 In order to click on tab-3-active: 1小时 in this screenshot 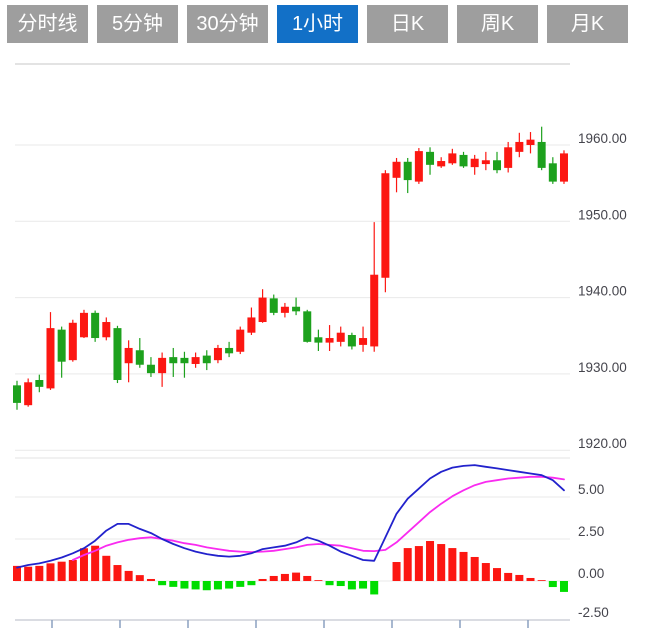, I will do `click(317, 24)`.